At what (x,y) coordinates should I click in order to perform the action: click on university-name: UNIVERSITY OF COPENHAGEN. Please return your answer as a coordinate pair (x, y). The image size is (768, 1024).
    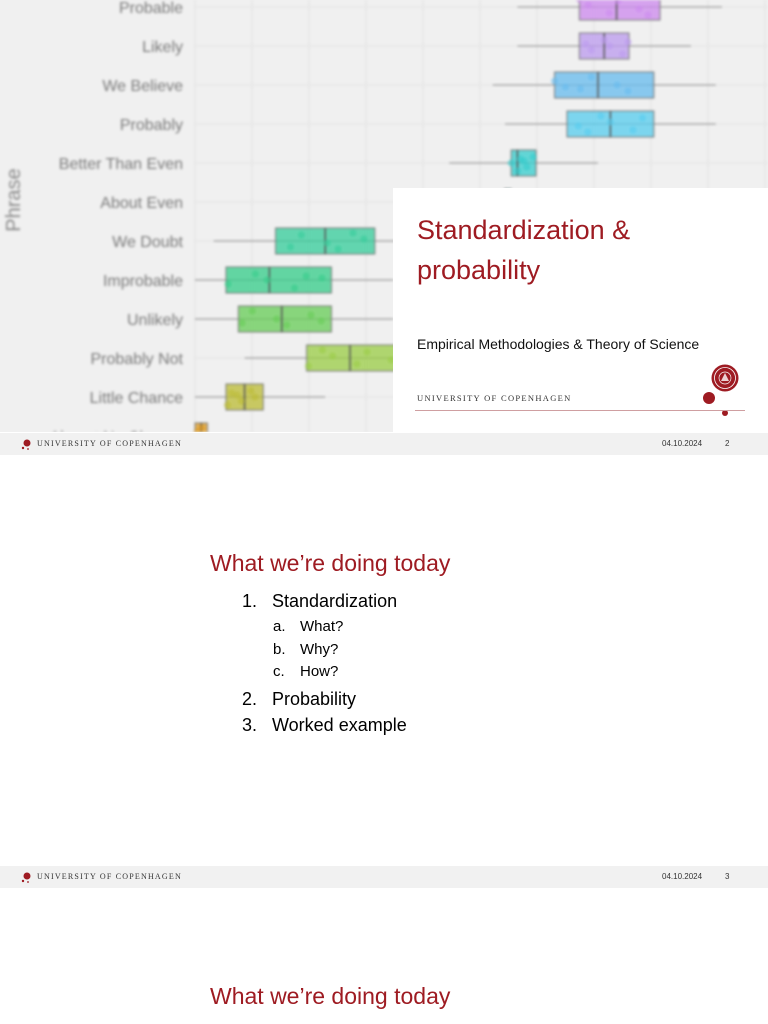
    Looking at the image, I should click on (494, 398).